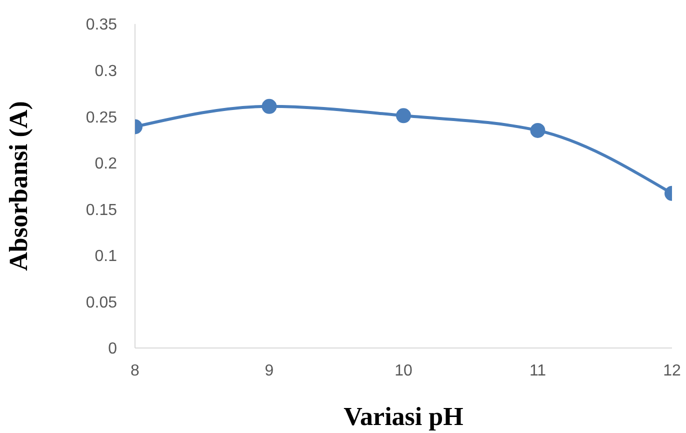  What do you see at coordinates (106, 71) in the screenshot?
I see `y-tick-label: 0.3` at bounding box center [106, 71].